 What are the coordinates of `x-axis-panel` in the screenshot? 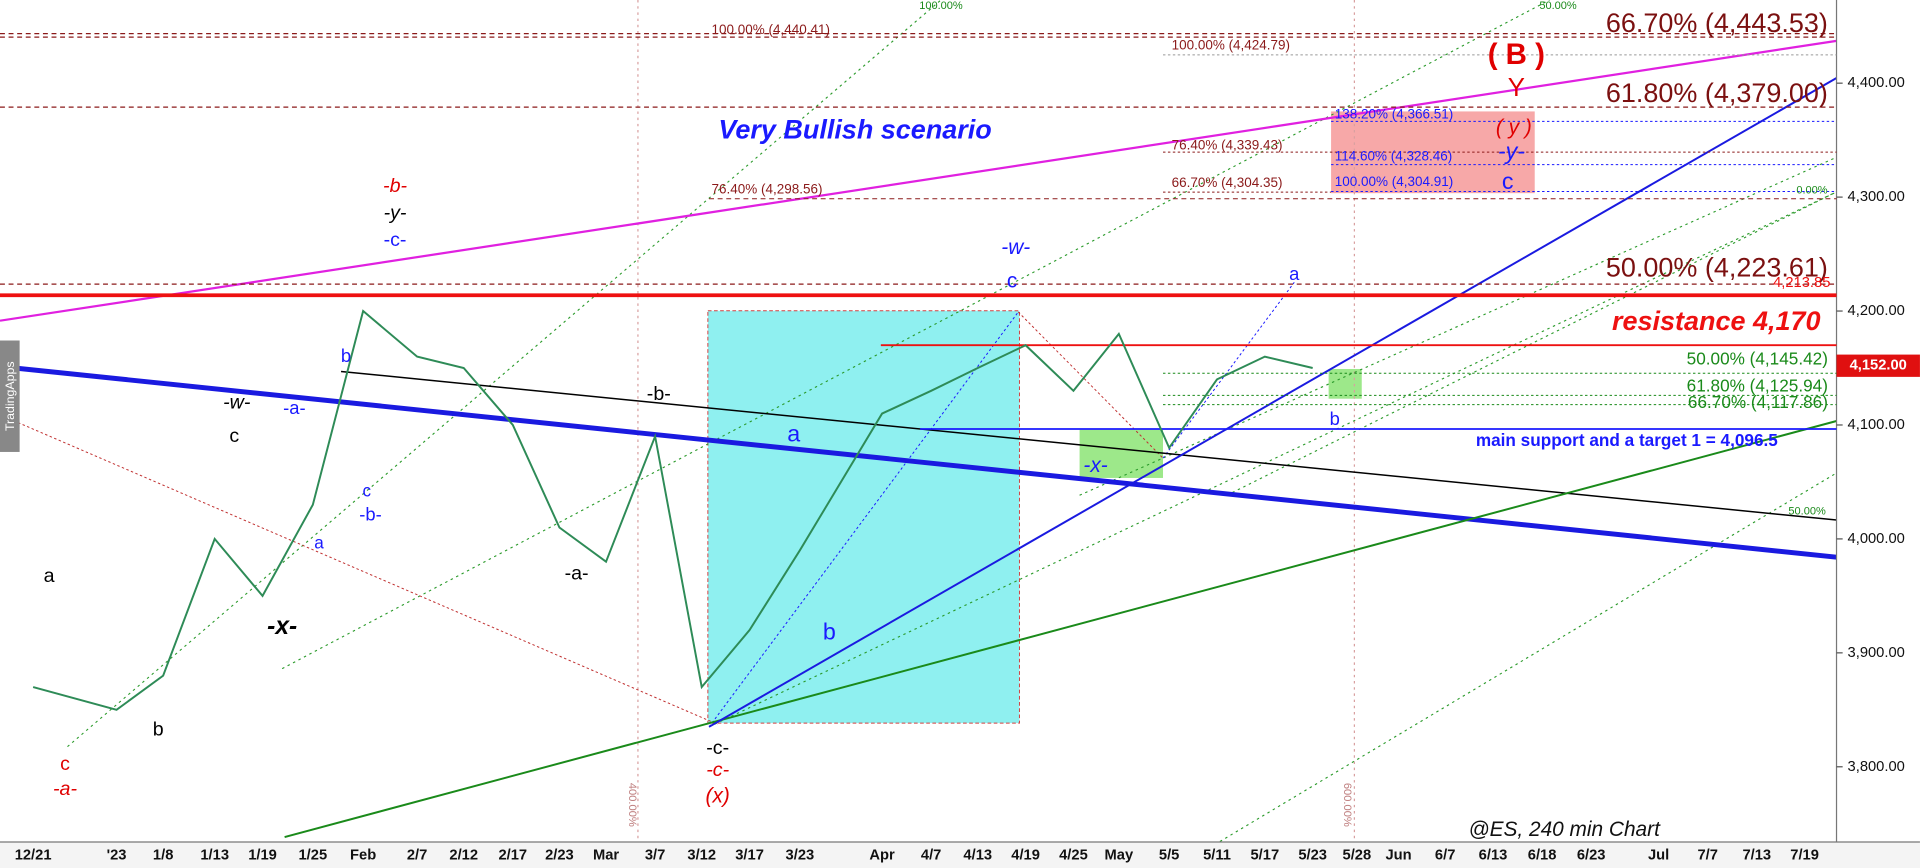 It's located at (960, 854).